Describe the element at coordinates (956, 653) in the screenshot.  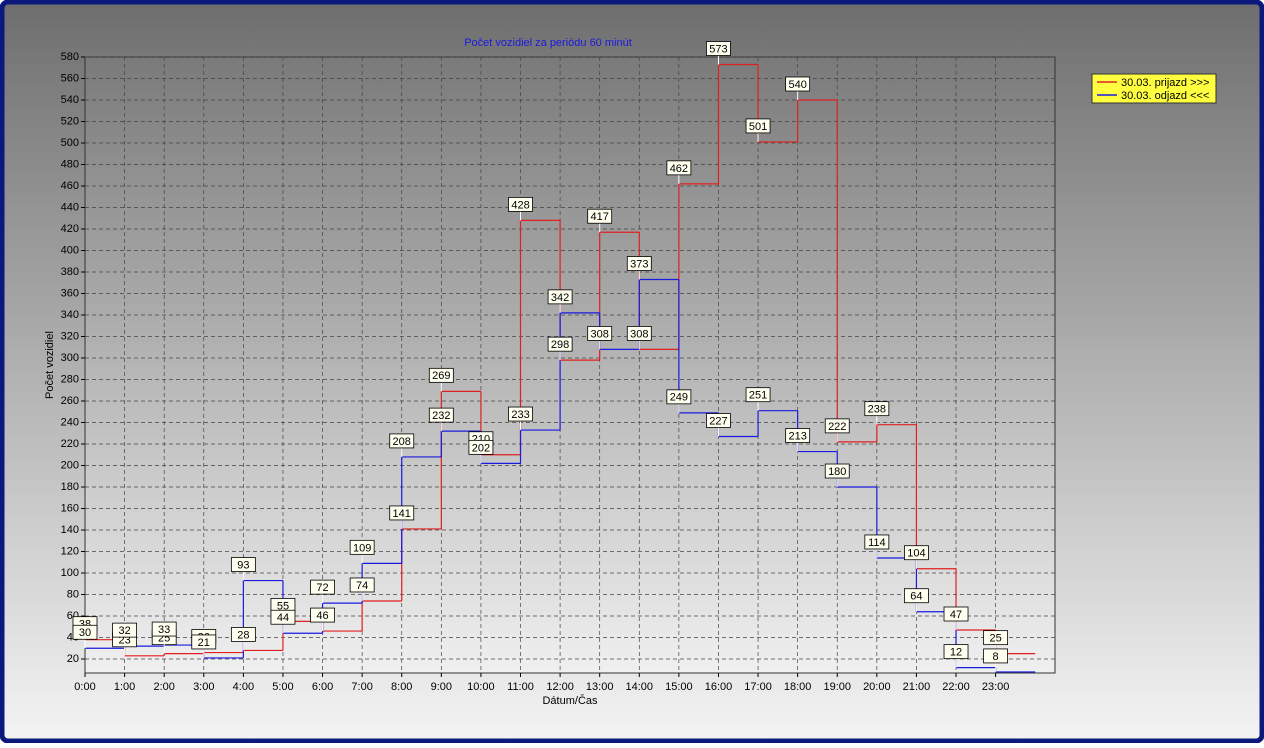
I see `data-label: 12` at that location.